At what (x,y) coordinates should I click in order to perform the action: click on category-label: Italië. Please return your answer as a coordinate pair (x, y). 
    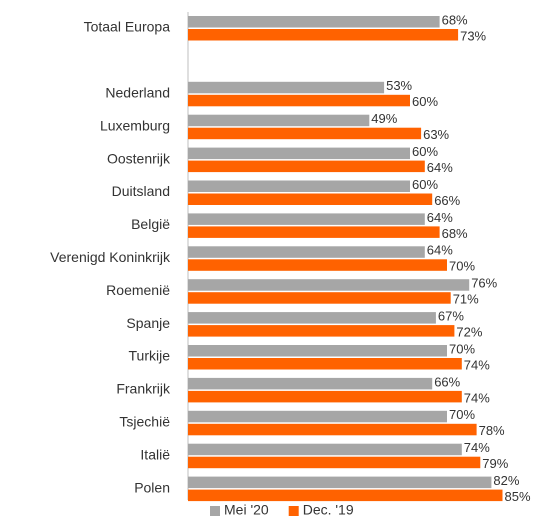
    Looking at the image, I should click on (155, 454).